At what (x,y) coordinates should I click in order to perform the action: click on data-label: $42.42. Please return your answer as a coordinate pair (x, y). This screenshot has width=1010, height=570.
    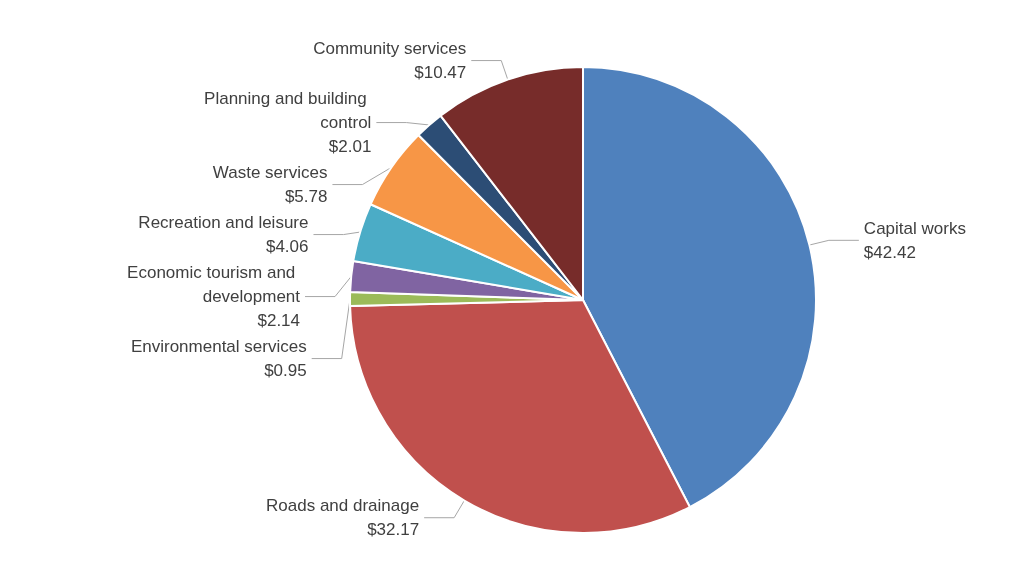
    Looking at the image, I should click on (889, 252).